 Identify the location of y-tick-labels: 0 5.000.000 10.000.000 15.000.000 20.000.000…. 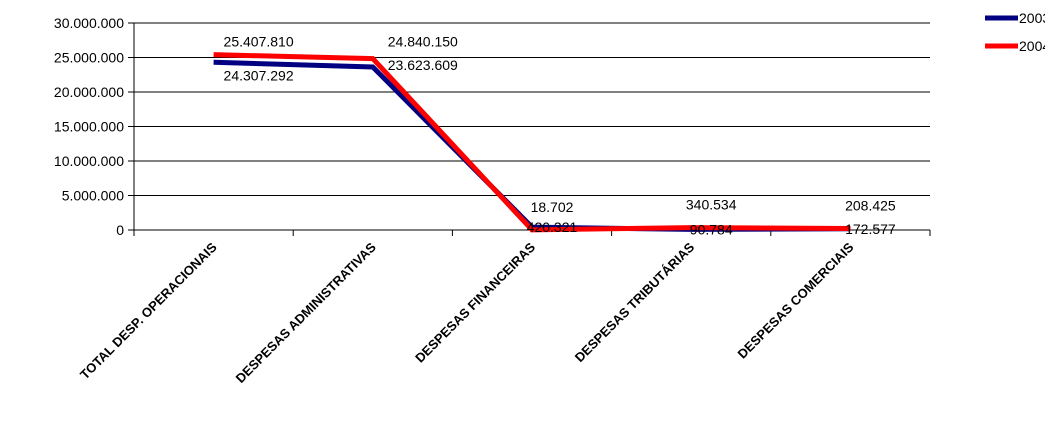
(89, 126).